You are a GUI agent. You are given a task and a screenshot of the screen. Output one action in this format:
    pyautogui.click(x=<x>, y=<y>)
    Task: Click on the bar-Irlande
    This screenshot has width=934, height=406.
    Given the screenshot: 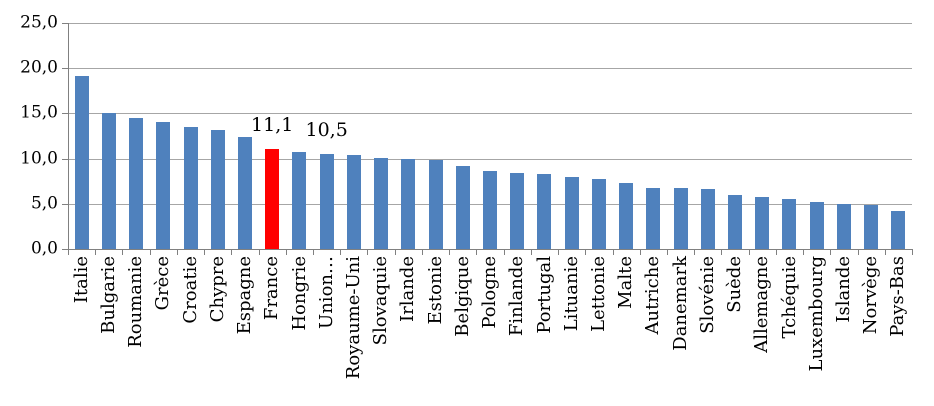 What is the action you would take?
    pyautogui.click(x=408, y=203)
    